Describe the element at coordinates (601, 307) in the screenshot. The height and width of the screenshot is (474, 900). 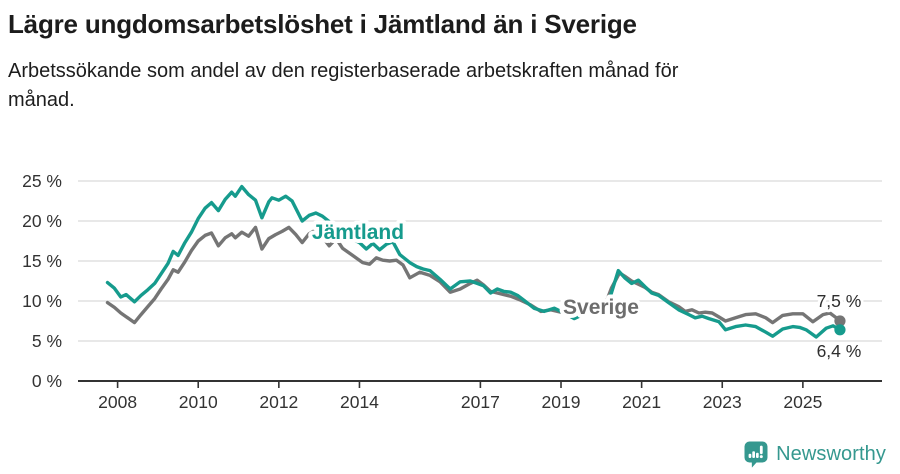
I see `series-label-sverige: Sverige` at that location.